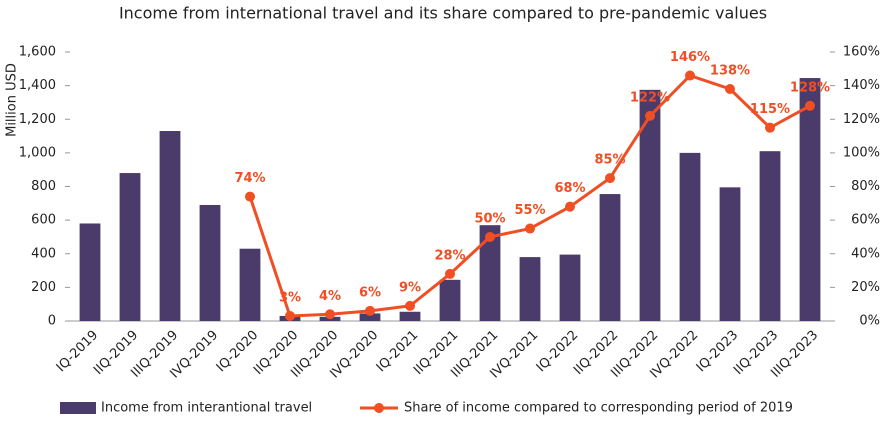 This screenshot has width=886, height=422. I want to click on y2-tick-label: 100%, so click(861, 152).